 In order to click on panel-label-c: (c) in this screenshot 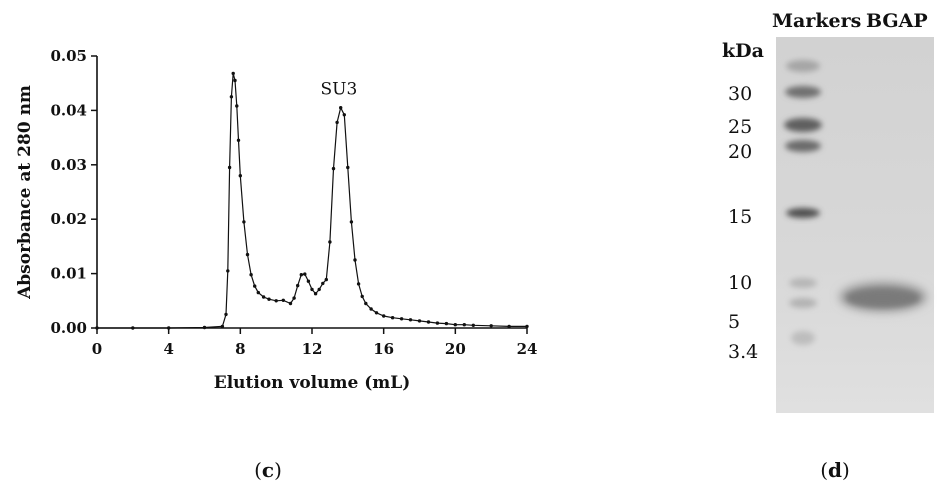, I will do `click(268, 470)`.